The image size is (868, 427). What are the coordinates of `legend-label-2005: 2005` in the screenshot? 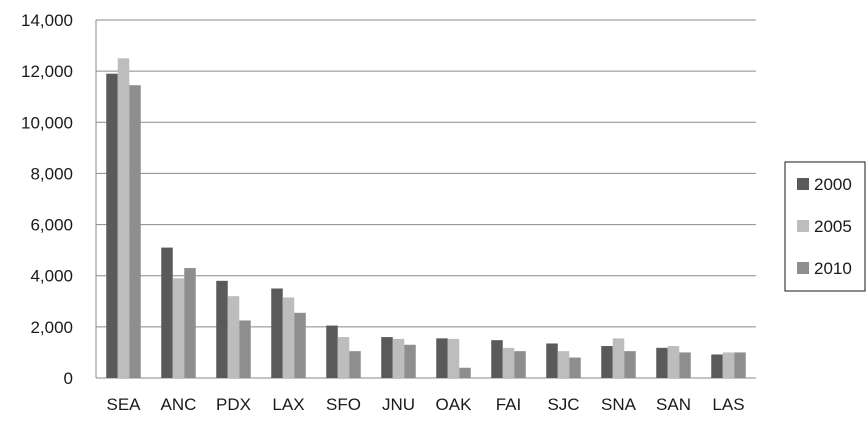 It's located at (833, 226).